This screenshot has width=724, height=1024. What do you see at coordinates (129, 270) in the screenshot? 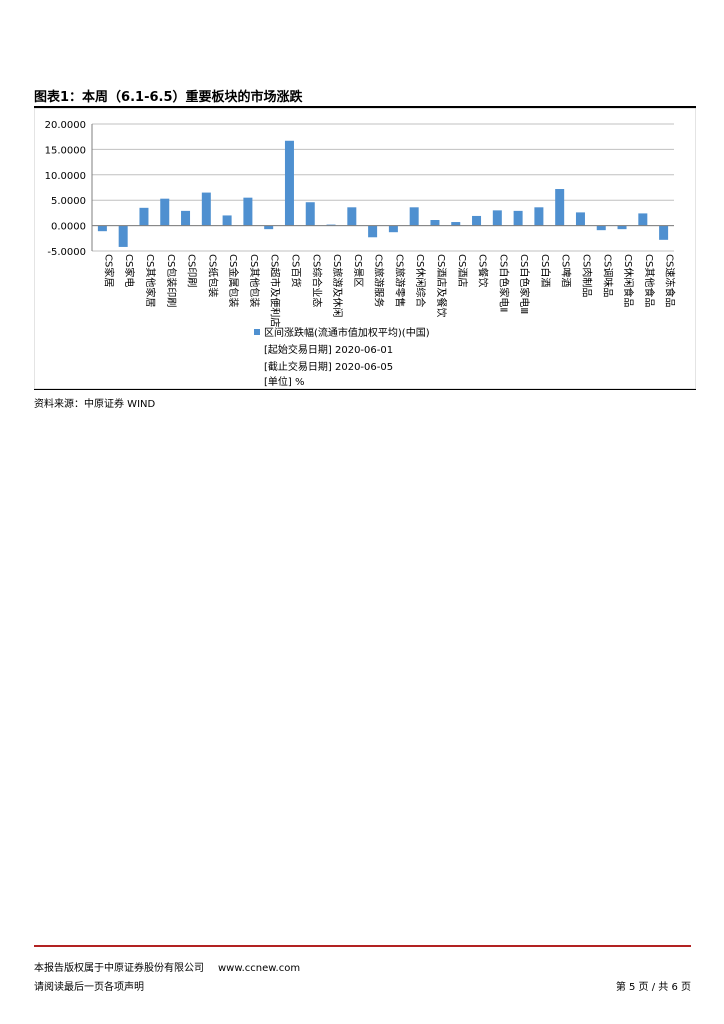
I see `x-tick-label: CS家电` at bounding box center [129, 270].